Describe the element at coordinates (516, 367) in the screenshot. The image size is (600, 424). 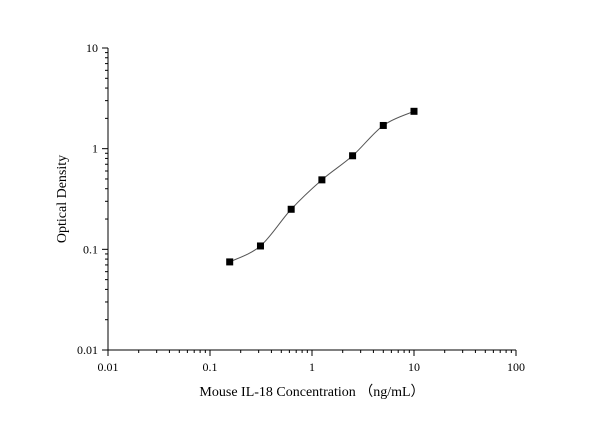
I see `x-tick-label: 100` at that location.